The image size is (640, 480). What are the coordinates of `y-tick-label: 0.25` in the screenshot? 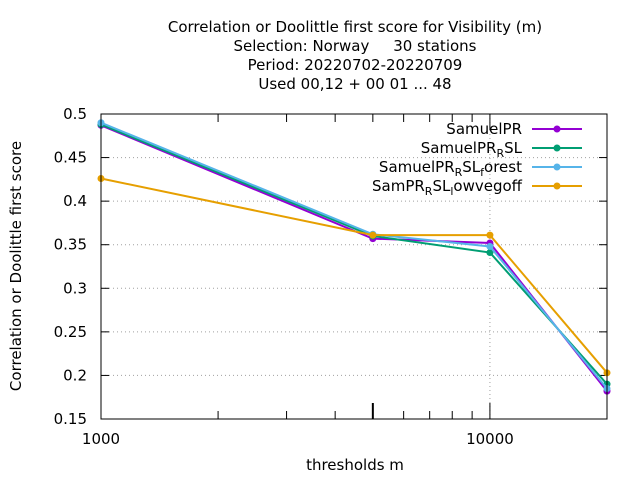 It's located at (70, 332).